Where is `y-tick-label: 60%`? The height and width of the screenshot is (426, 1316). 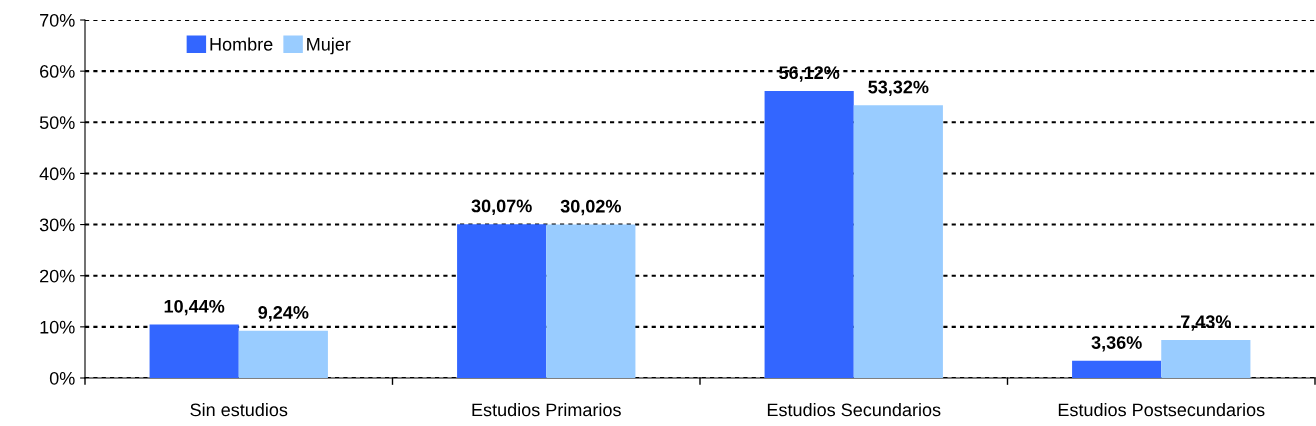 y-tick-label: 60% is located at coordinates (57, 71).